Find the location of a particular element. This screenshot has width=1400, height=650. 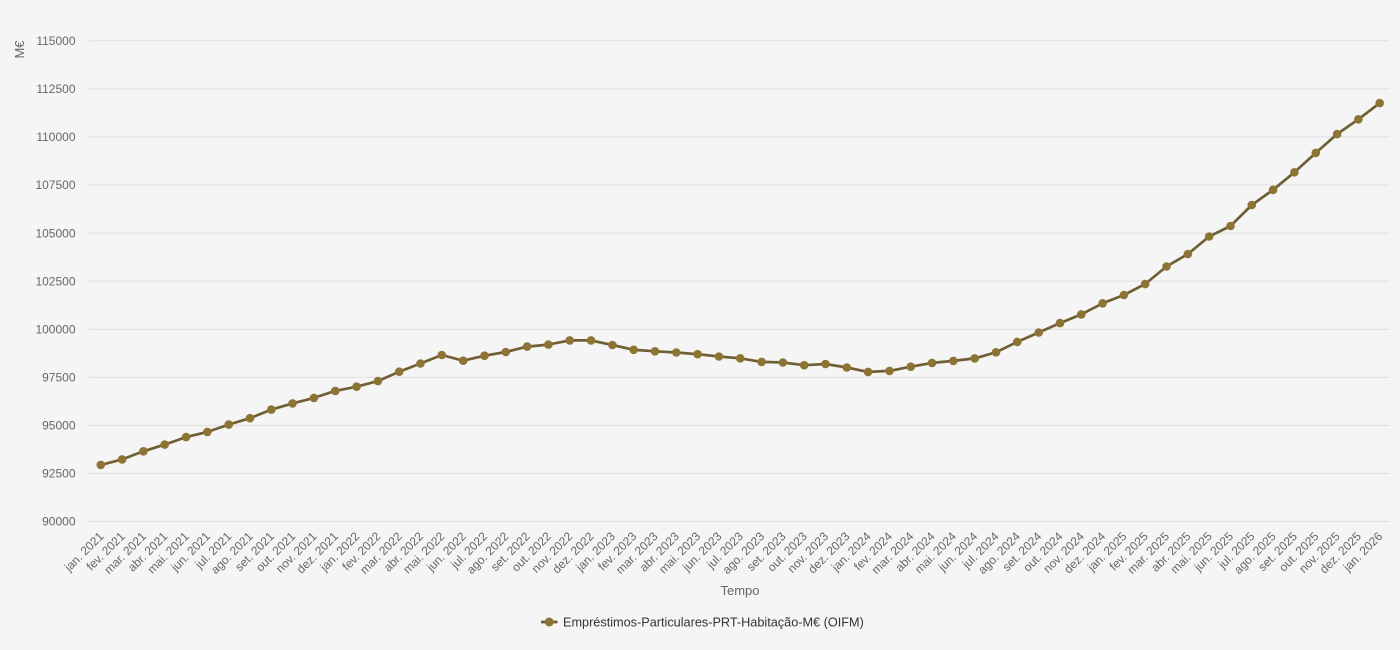

svg-text: 107500 is located at coordinates (55, 185).